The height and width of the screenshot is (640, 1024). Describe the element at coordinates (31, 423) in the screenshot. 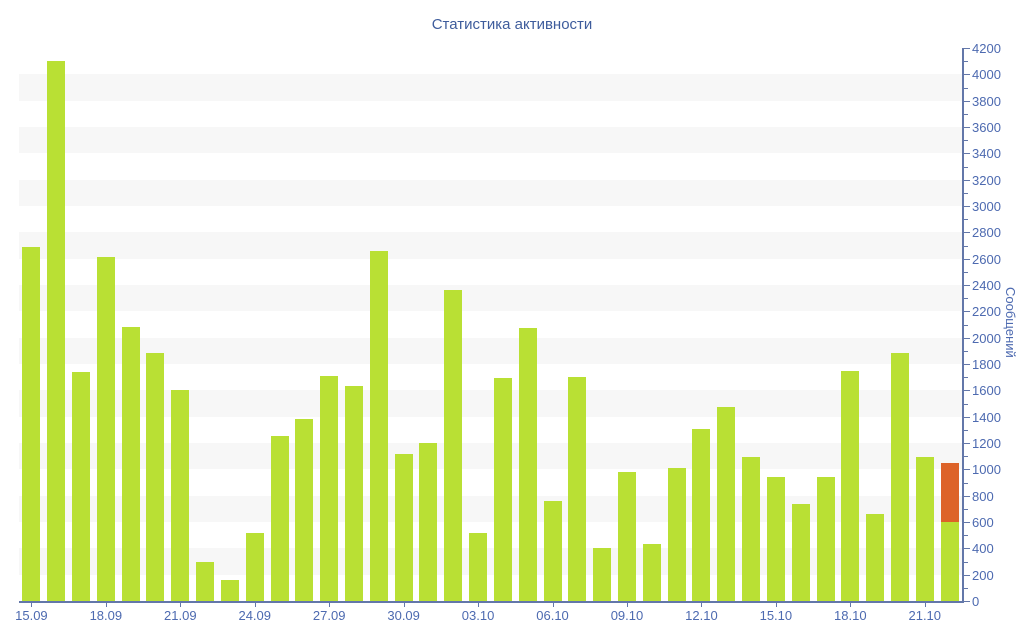

I see `bar-15.09` at that location.